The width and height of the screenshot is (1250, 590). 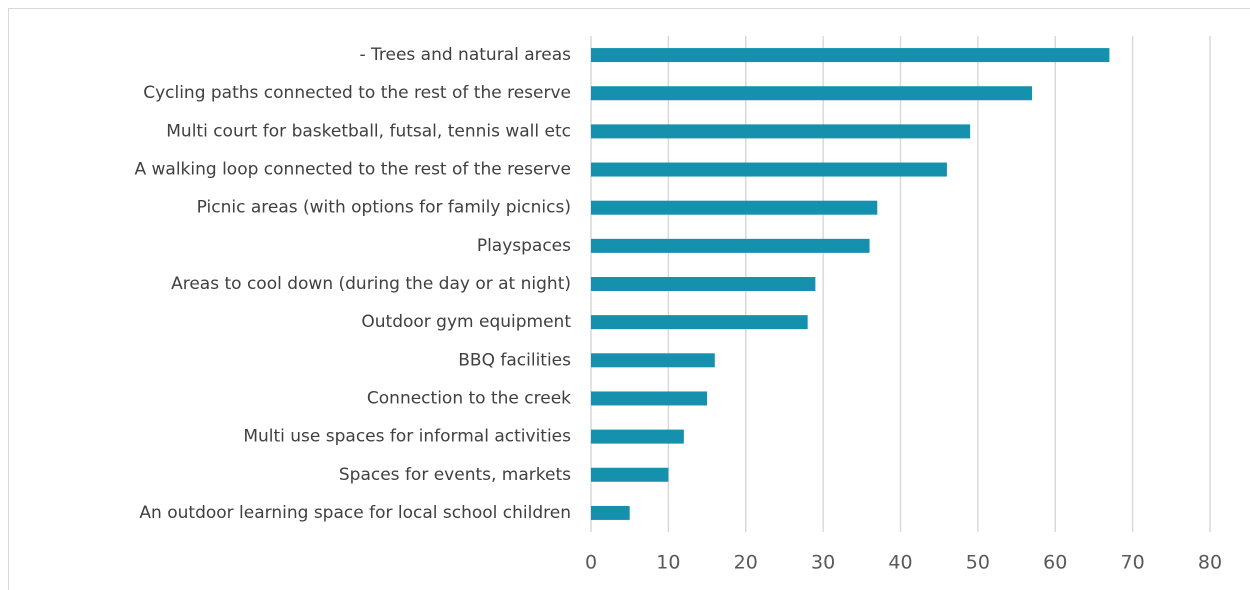 What do you see at coordinates (823, 563) in the screenshot?
I see `x-tick-label: 30` at bounding box center [823, 563].